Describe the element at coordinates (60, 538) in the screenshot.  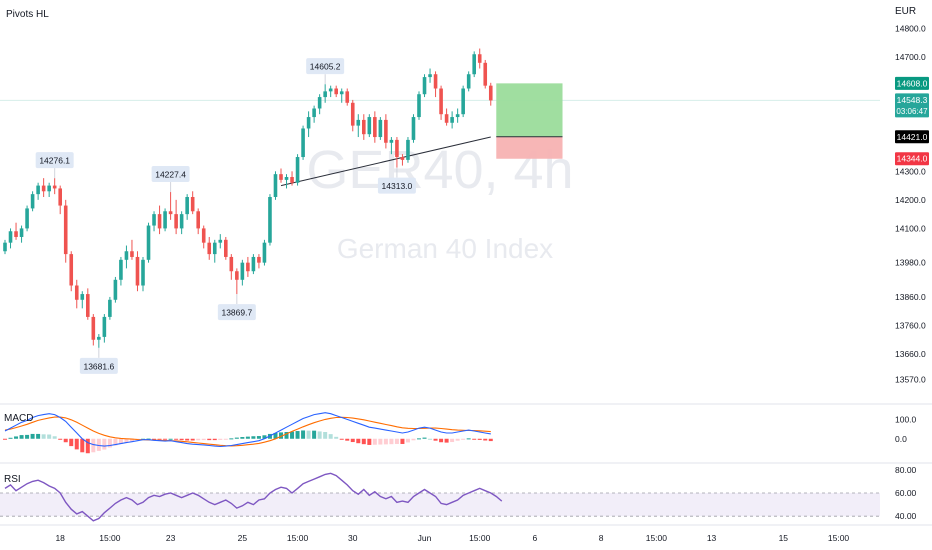
I see `time-tick-label: 18` at that location.